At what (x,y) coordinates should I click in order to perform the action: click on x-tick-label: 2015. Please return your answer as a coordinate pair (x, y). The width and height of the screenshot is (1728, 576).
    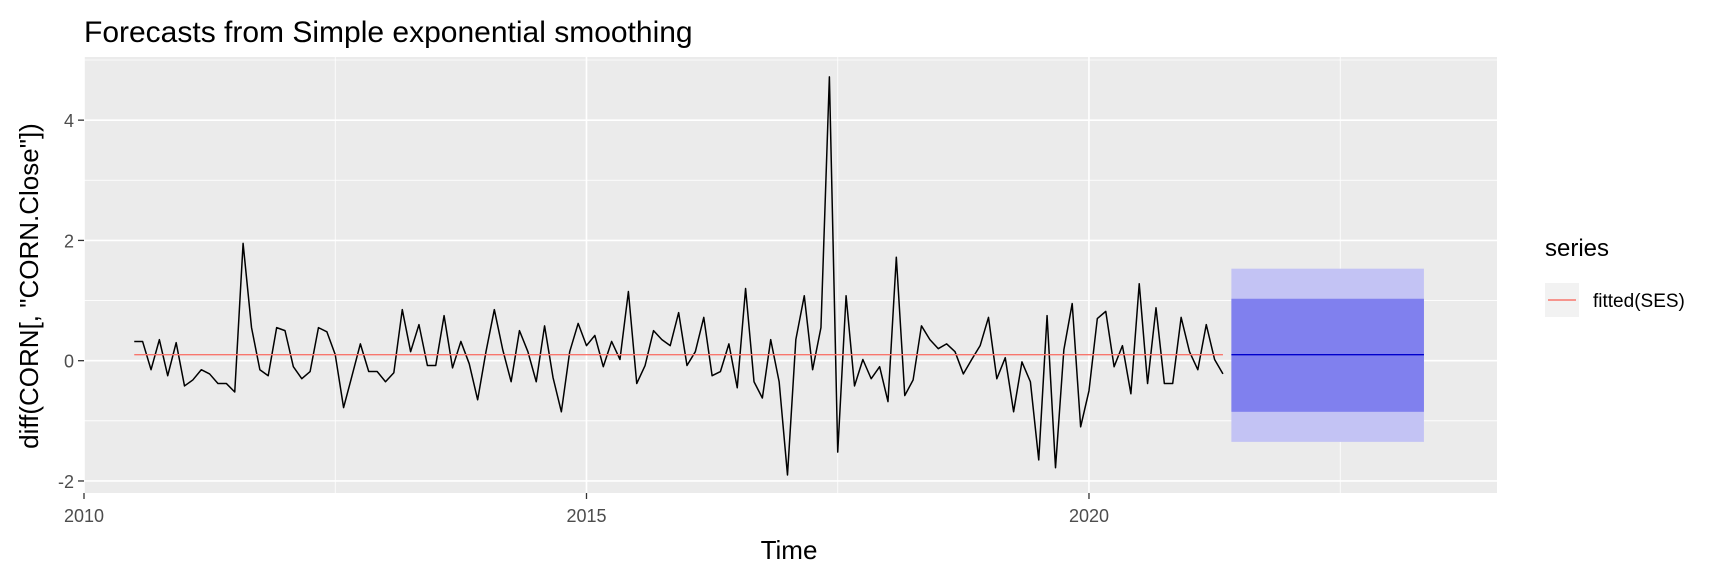
    Looking at the image, I should click on (586, 516).